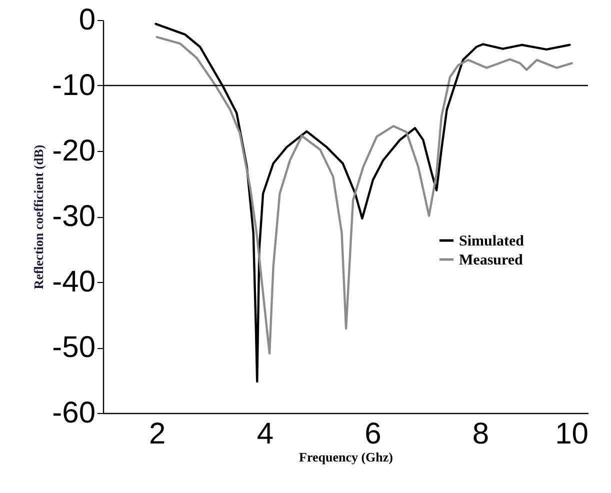 This screenshot has height=493, width=611. What do you see at coordinates (491, 260) in the screenshot?
I see `legend-label: Measured` at bounding box center [491, 260].